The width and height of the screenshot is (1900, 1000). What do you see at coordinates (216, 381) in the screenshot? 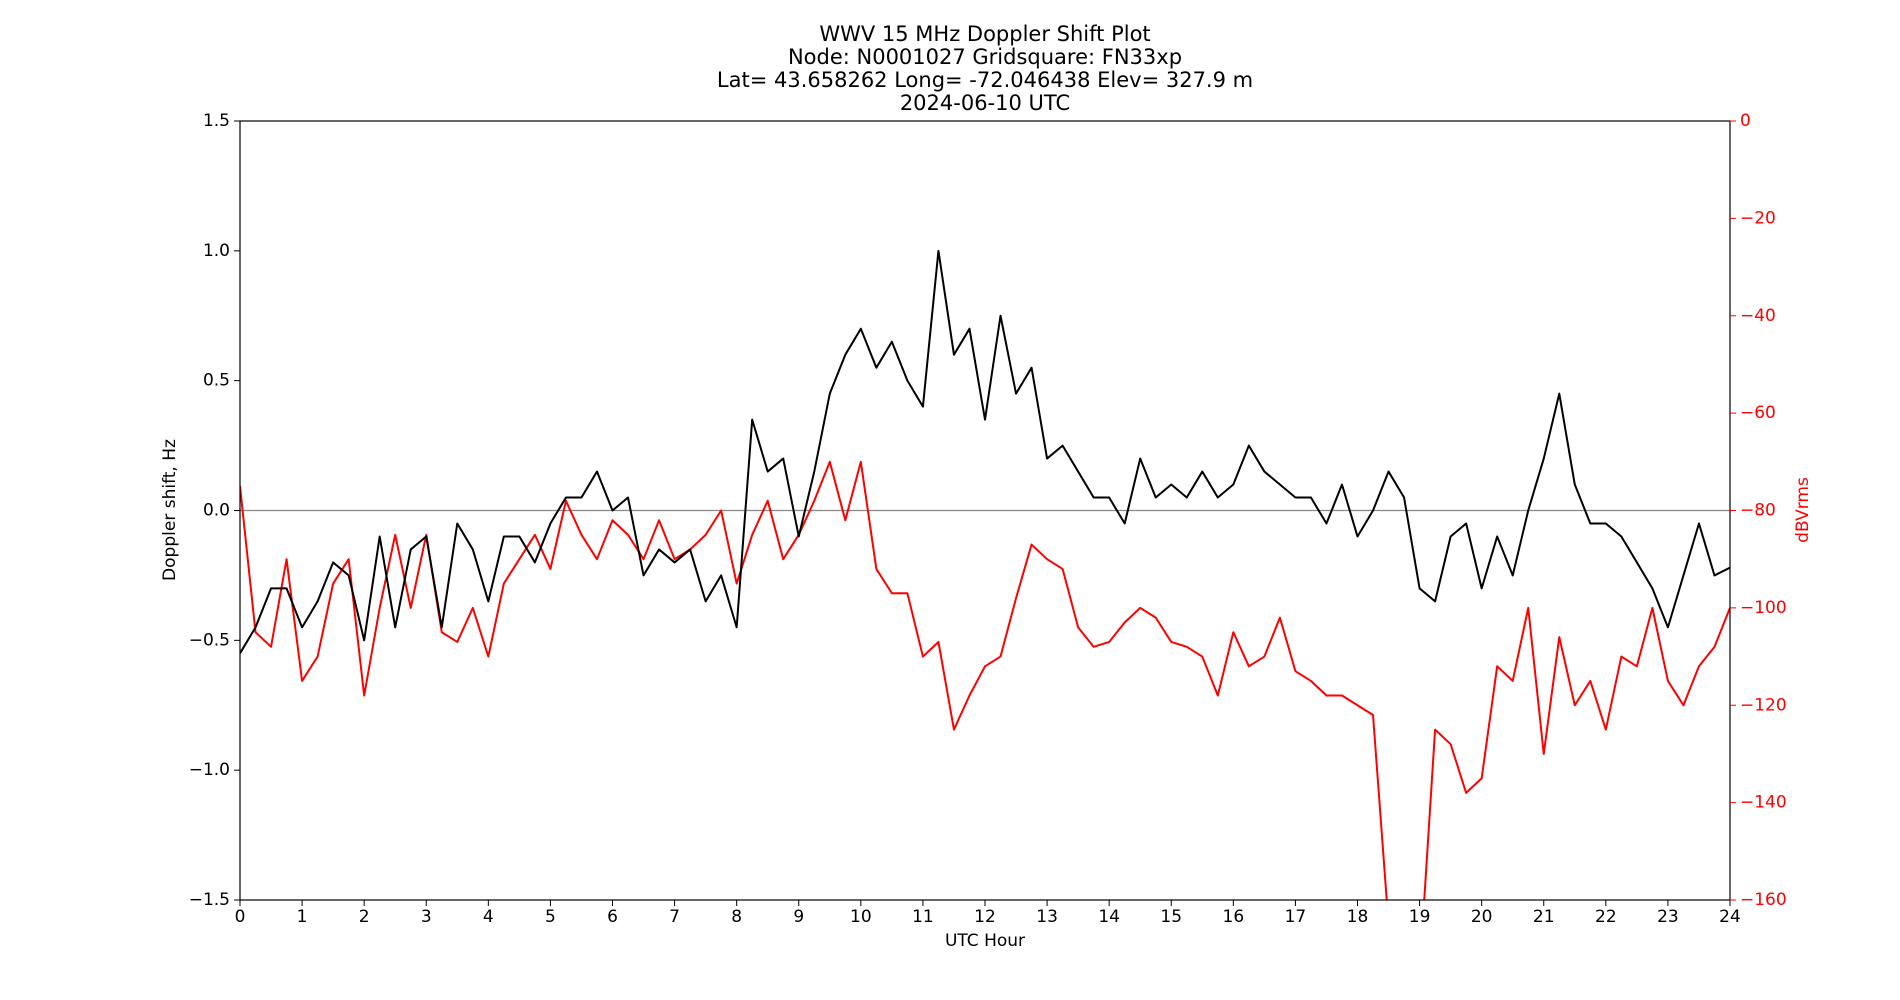
I see `y-tick-label: 0.5` at bounding box center [216, 381].